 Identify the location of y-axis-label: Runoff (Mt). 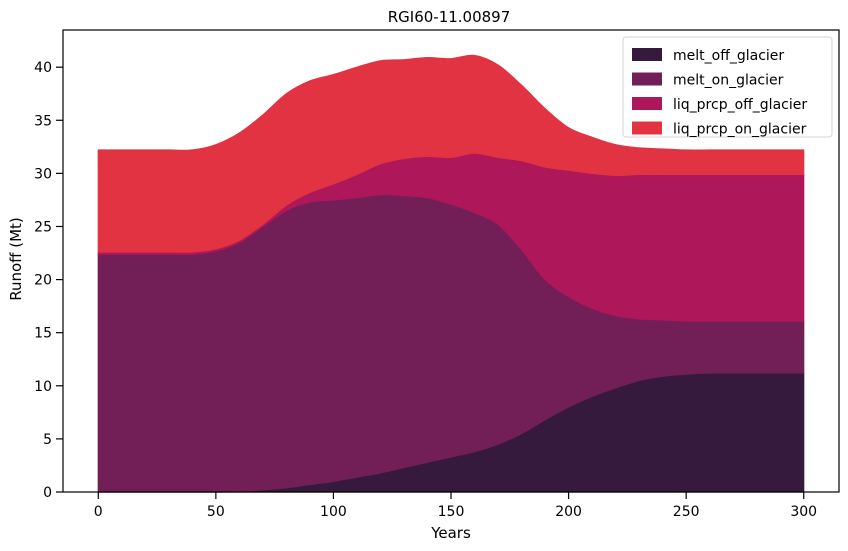
(16, 259).